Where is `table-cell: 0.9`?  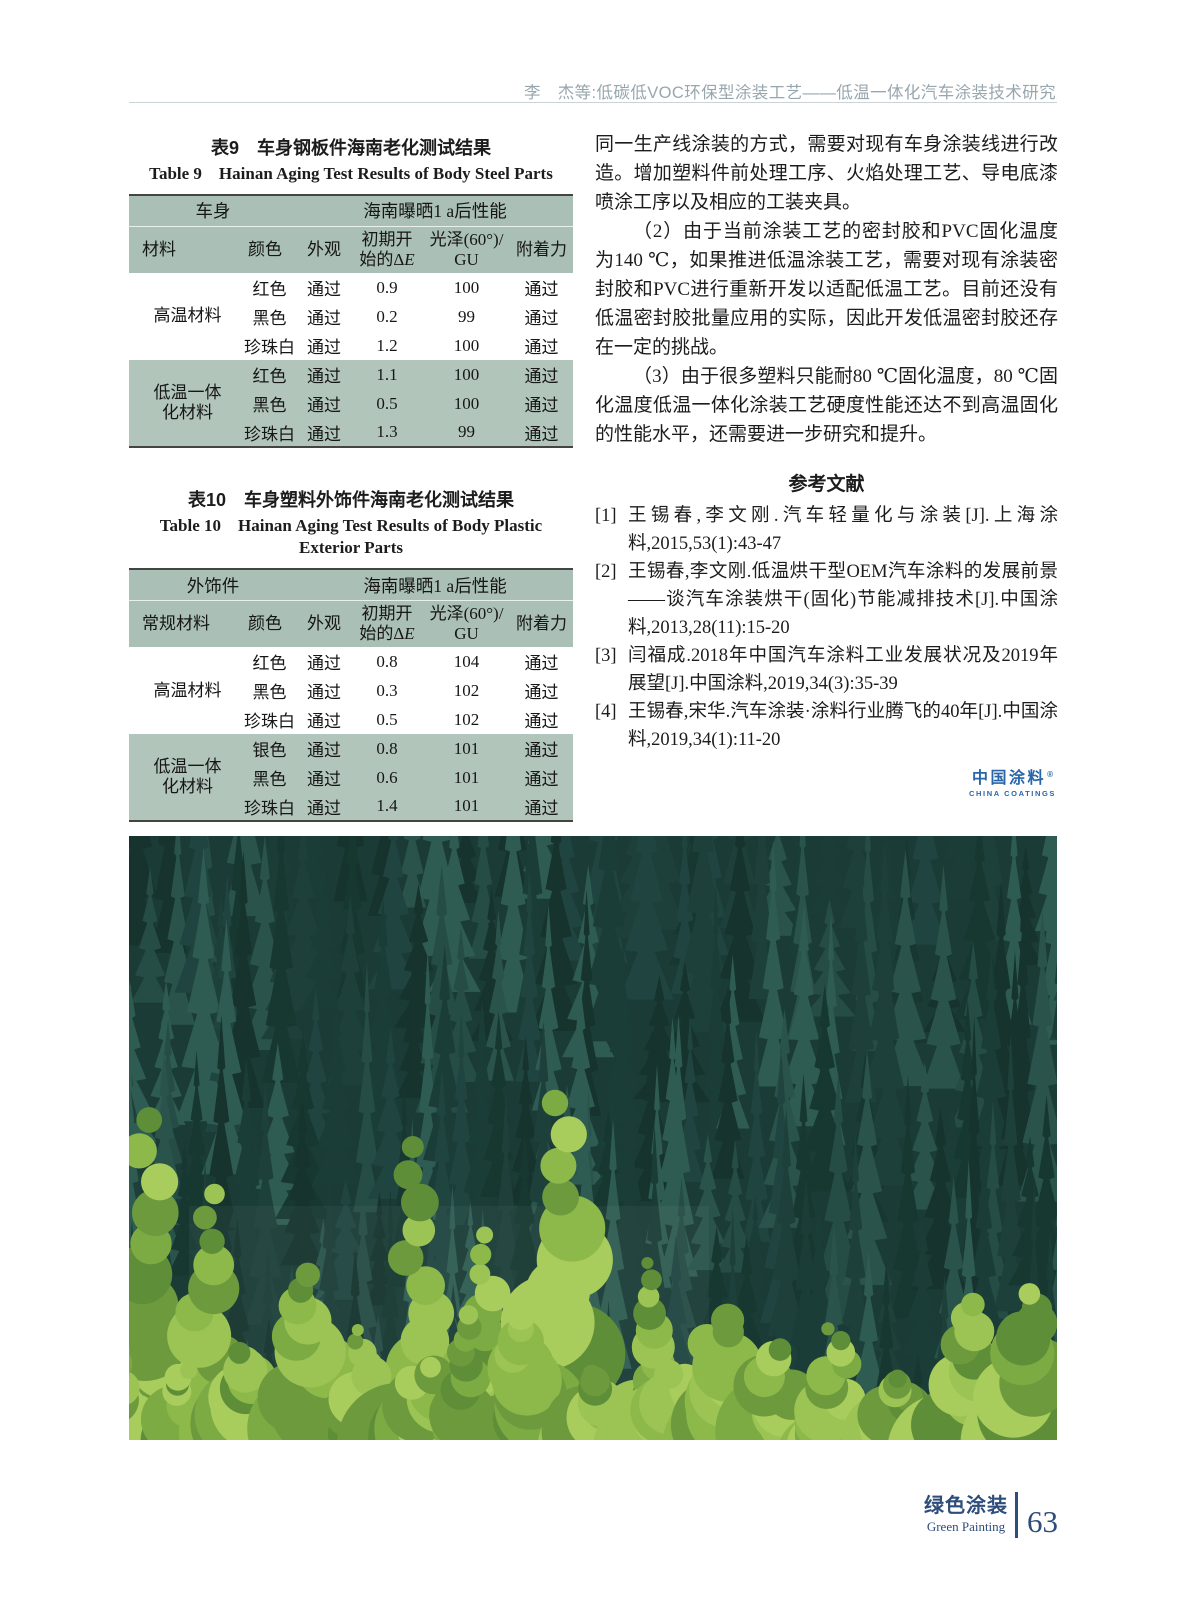 table-cell: 0.9 is located at coordinates (387, 287).